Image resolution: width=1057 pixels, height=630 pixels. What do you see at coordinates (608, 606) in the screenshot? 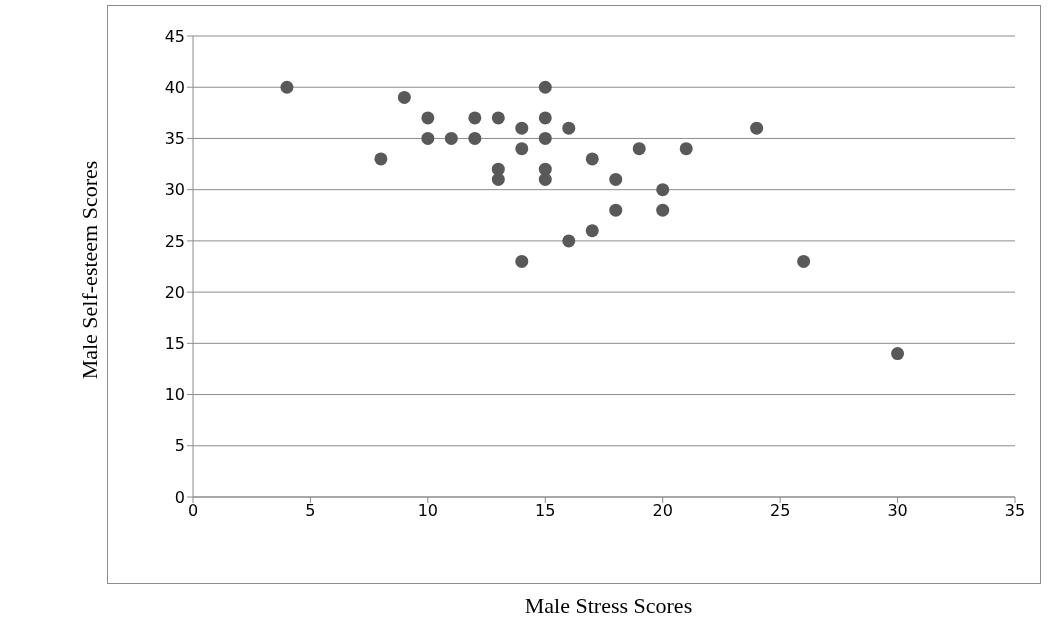
I see `x-axis-title: Male Stress Scores` at bounding box center [608, 606].